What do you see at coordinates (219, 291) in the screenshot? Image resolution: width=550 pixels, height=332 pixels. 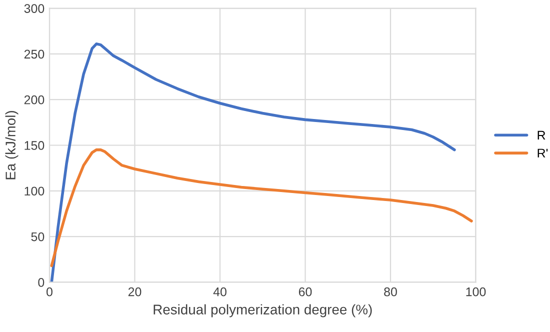 I see `x-tick-label: 40` at bounding box center [219, 291].